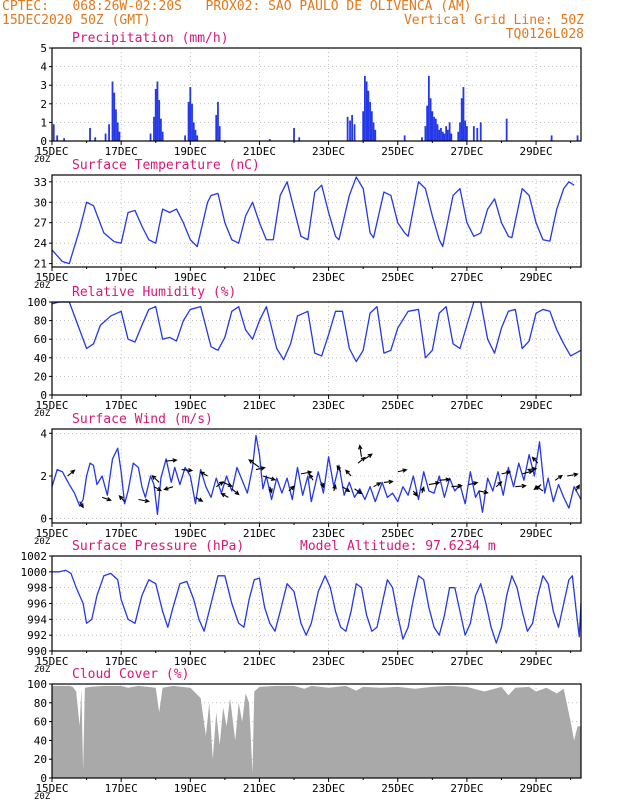 The image size is (618, 800). What do you see at coordinates (43, 67) in the screenshot?
I see `y-tick-label: 4` at bounding box center [43, 67].